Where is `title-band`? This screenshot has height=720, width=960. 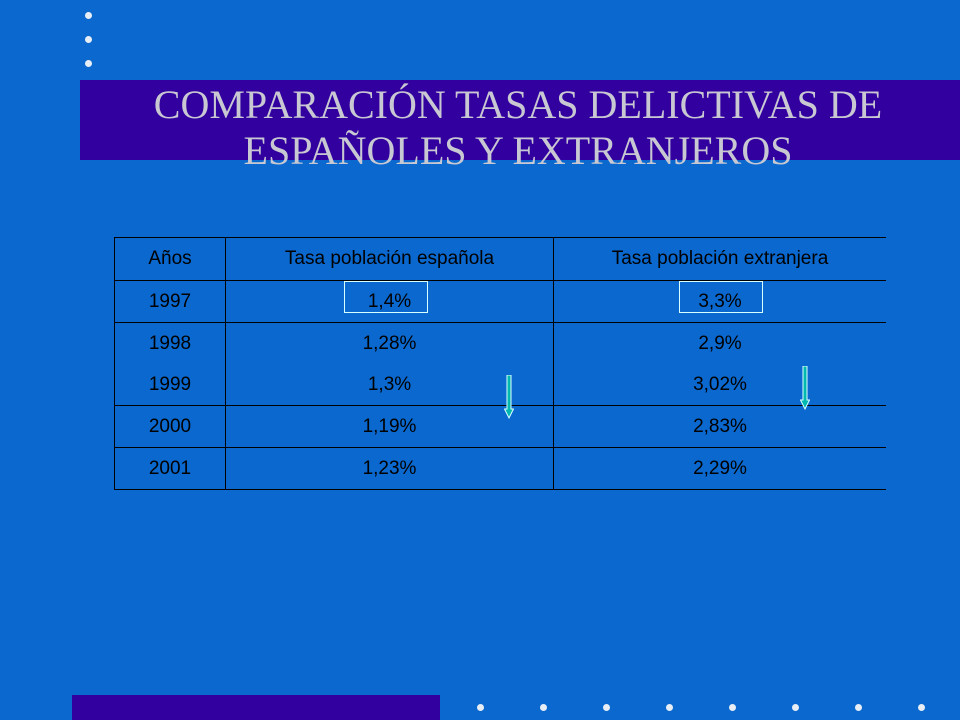 title-band is located at coordinates (520, 120).